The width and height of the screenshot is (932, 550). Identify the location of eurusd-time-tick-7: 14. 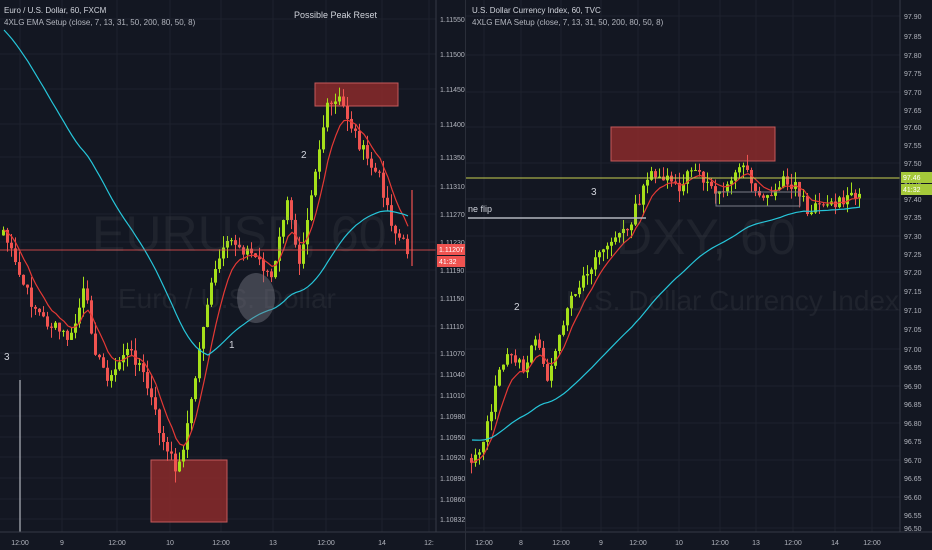
(382, 543).